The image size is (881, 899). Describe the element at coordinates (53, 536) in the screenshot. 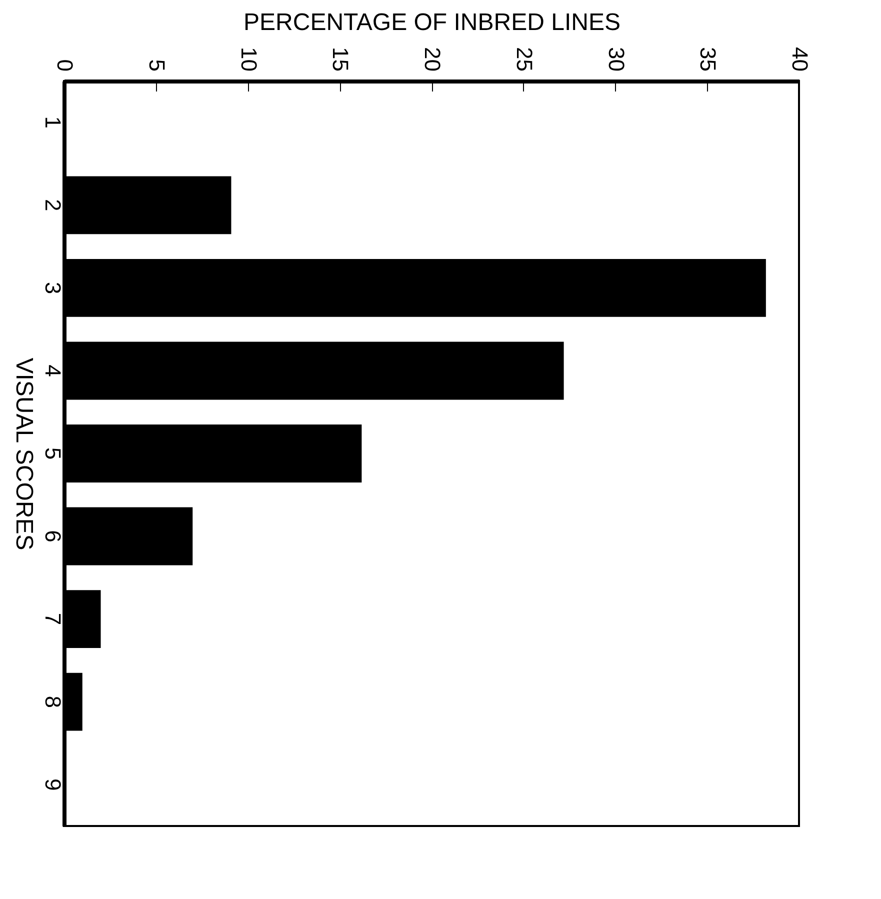

I see `y-tick-label: 6` at that location.